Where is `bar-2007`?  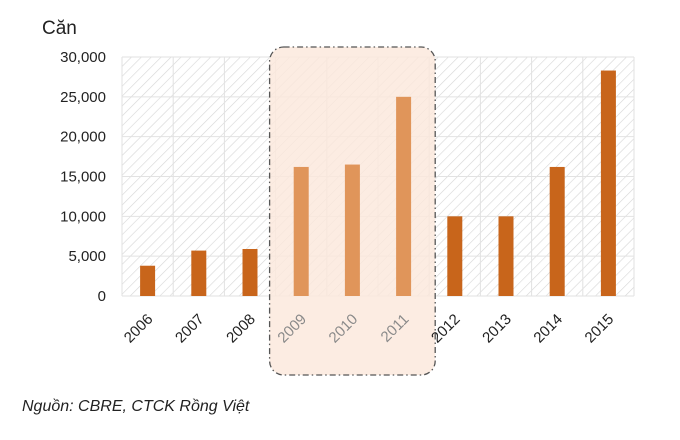 bar-2007 is located at coordinates (199, 273).